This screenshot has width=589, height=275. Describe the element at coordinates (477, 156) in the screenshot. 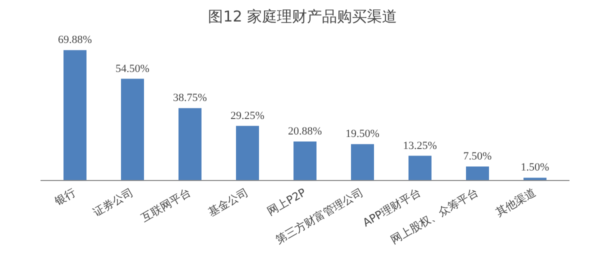

I see `data-label: 7.50%` at that location.